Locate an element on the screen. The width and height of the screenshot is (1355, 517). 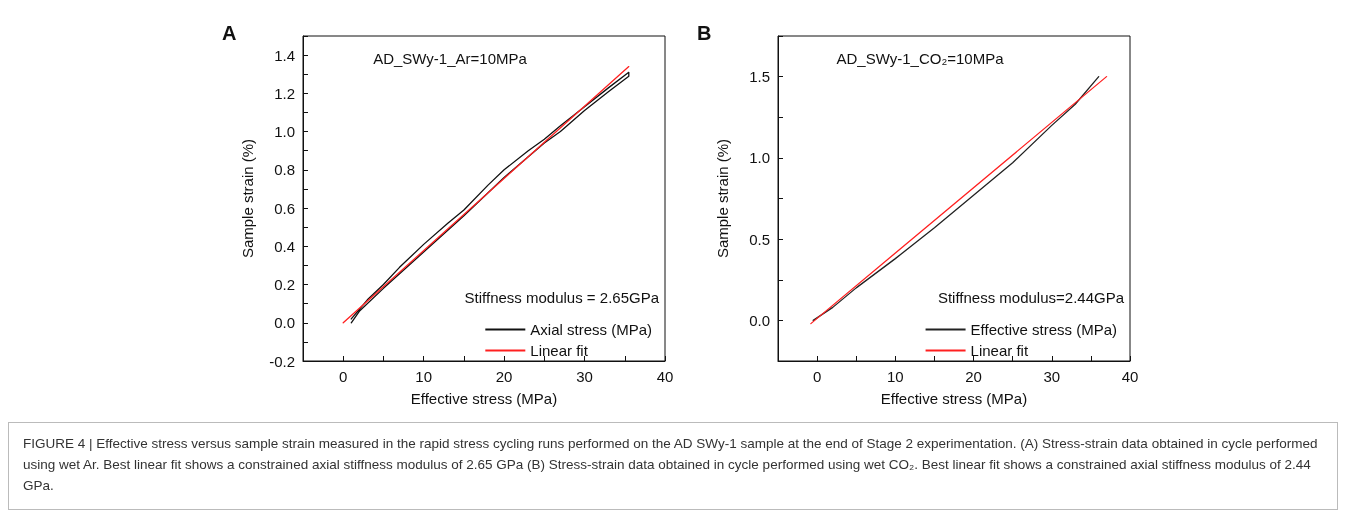
annotation: Stiffness modulus = 2.65GPa is located at coordinates (562, 297).